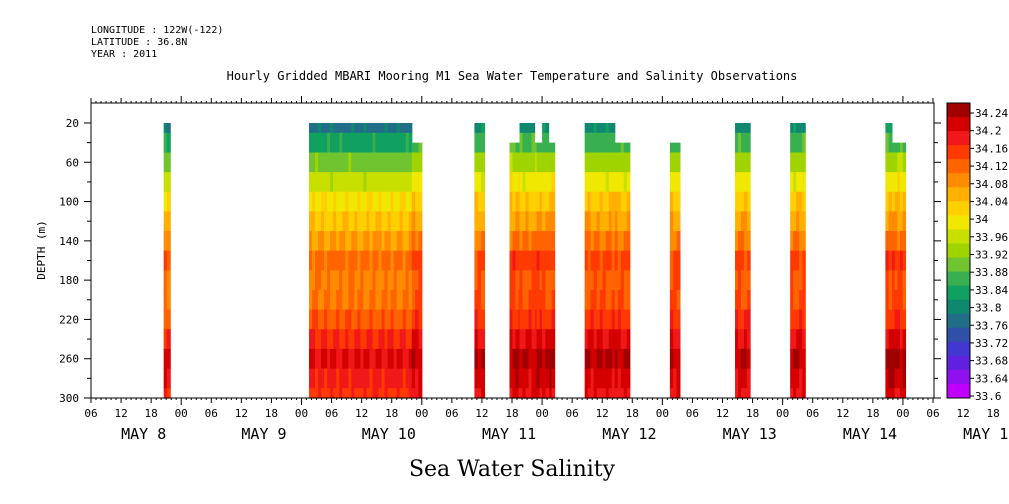  I want to click on colorbar-label: 33.72, so click(991, 343).